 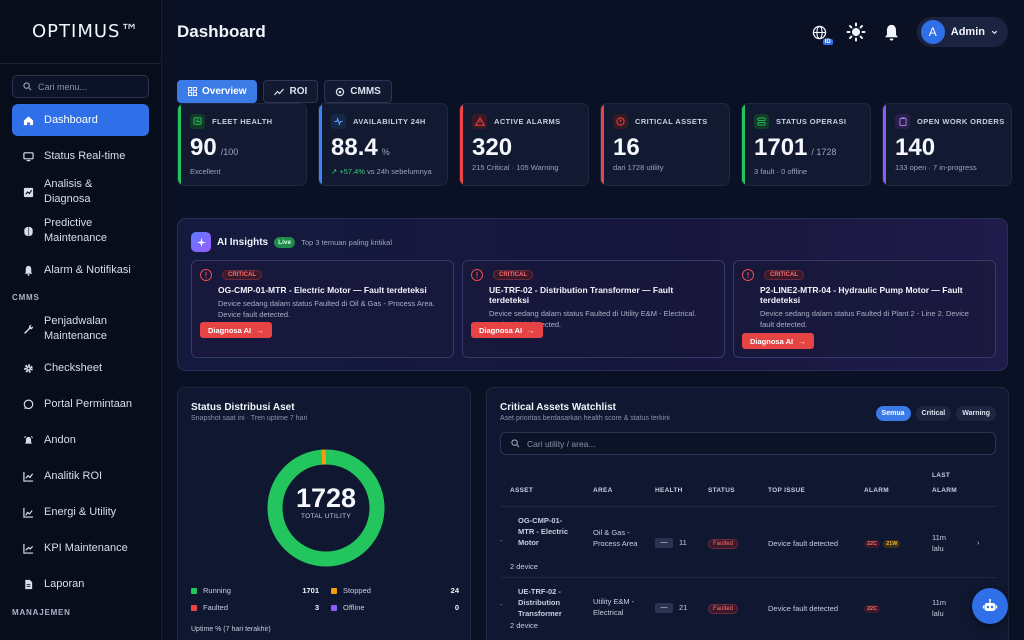 I want to click on asset-name: UE-TRF-02 - Distribution Transformer, so click(x=540, y=602).